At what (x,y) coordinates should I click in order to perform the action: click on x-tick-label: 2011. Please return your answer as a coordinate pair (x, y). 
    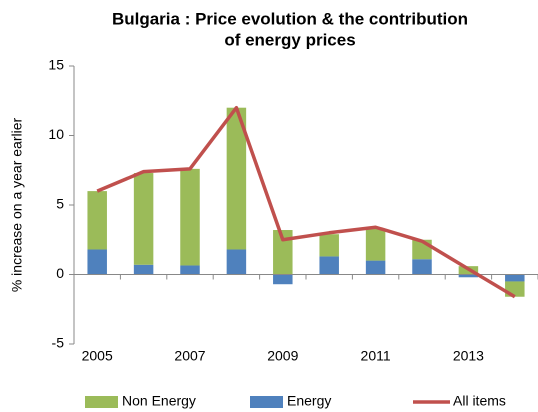
    Looking at the image, I should click on (376, 356).